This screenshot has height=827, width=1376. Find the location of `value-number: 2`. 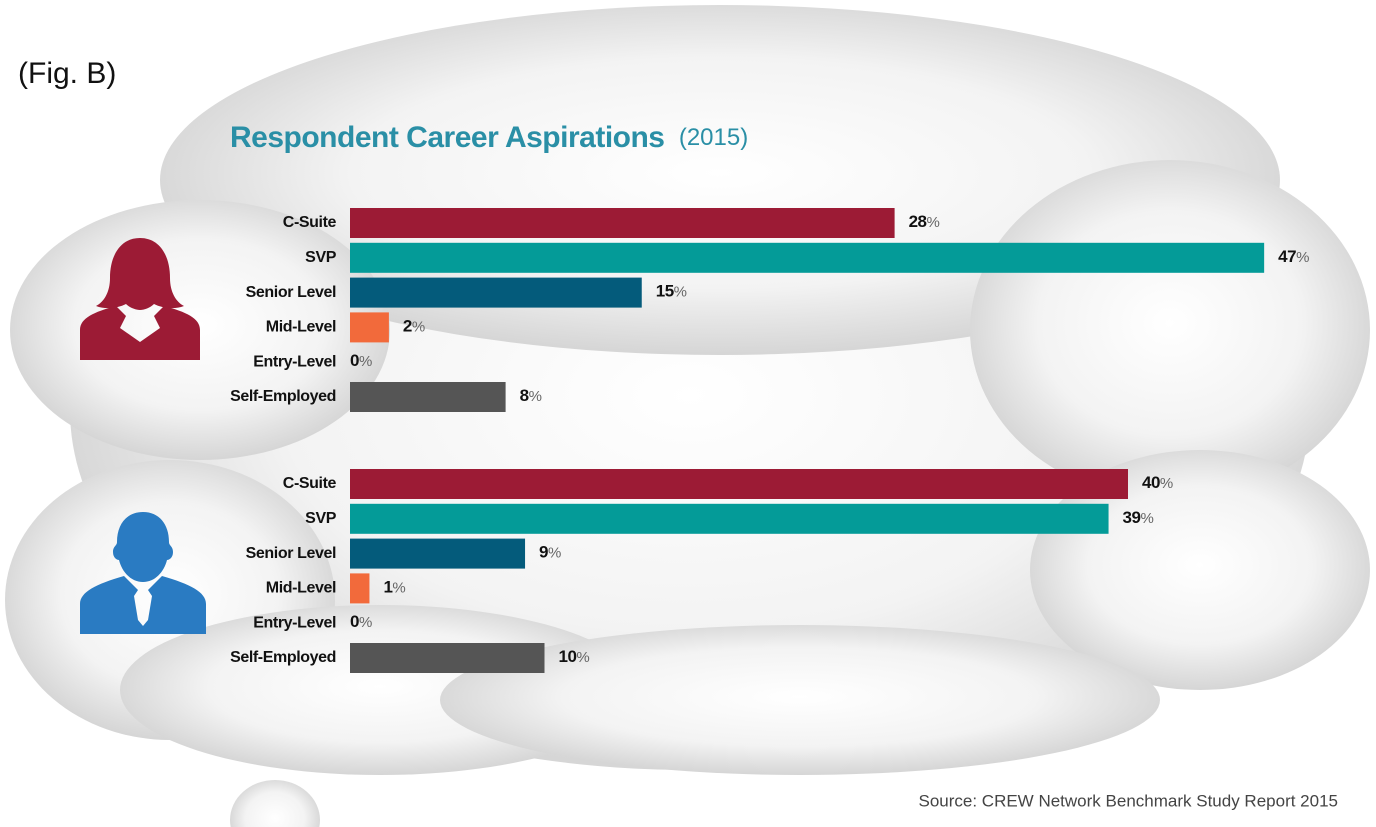

value-number: 2 is located at coordinates (407, 326).